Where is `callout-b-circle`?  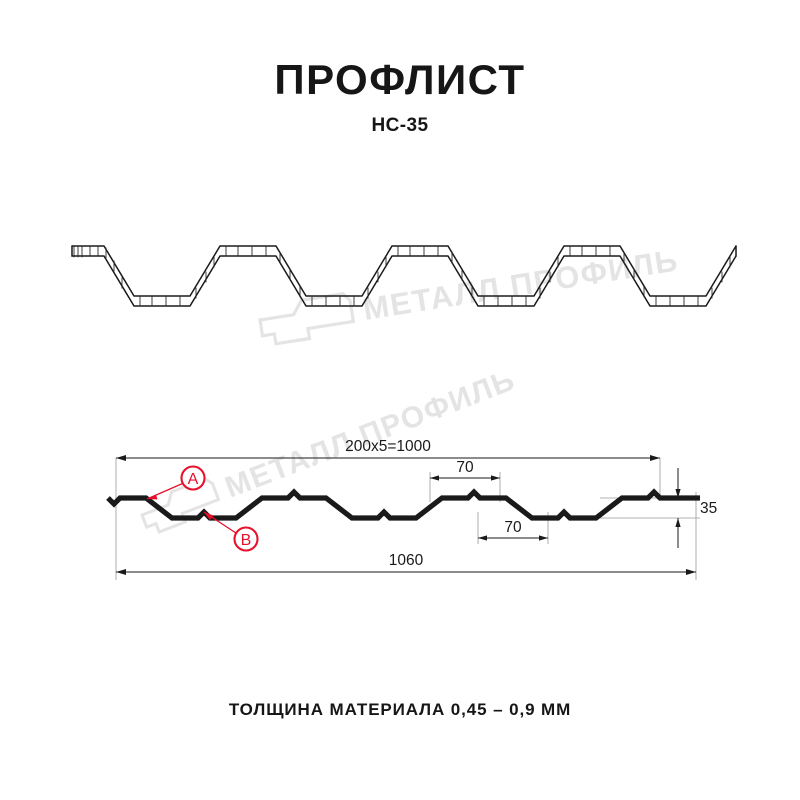 callout-b-circle is located at coordinates (246, 539).